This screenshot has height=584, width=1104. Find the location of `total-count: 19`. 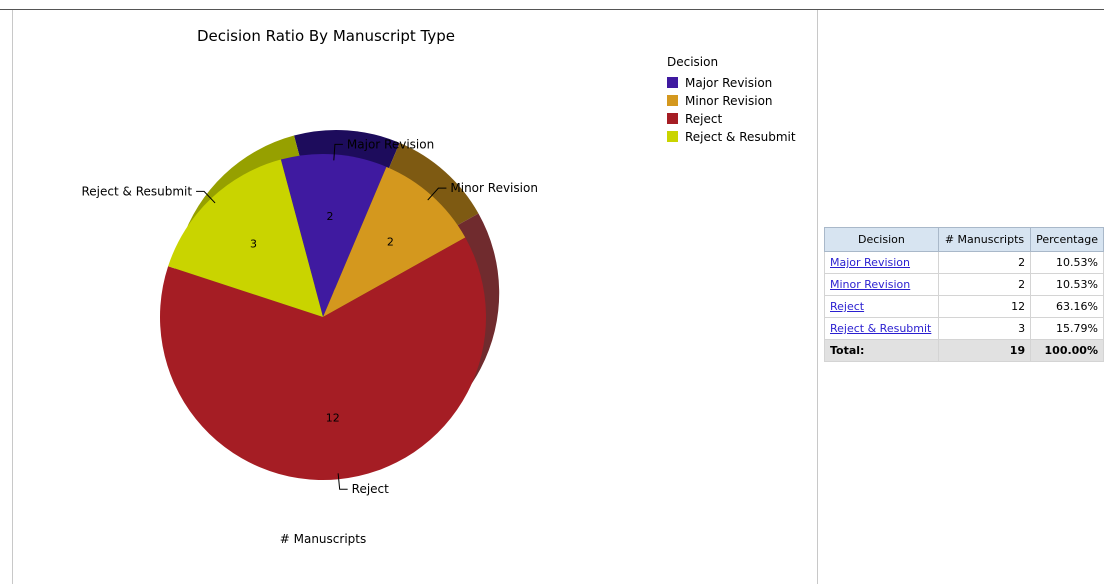

total-count: 19 is located at coordinates (984, 350).